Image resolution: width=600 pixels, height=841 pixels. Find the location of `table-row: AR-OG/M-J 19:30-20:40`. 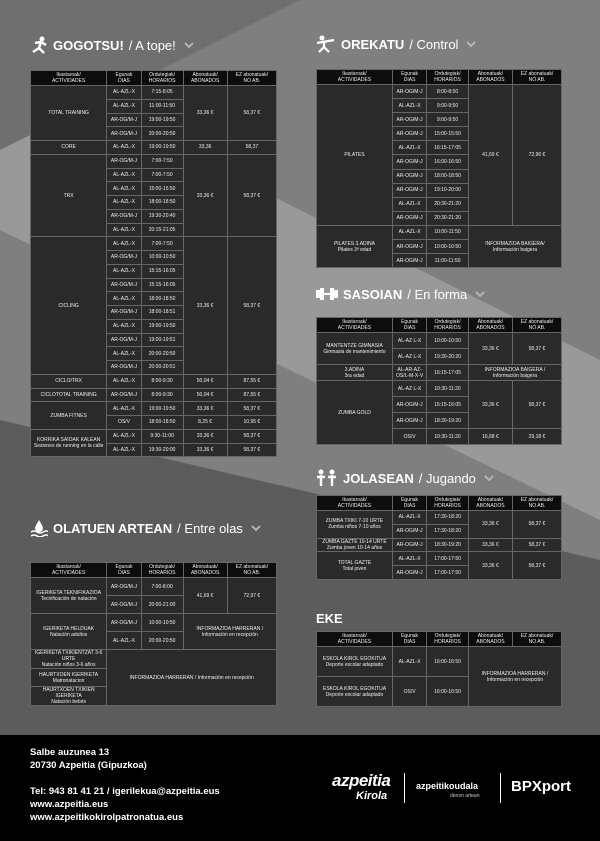

table-row: AR-OG/M-J 19:30-20:40 is located at coordinates (154, 216).